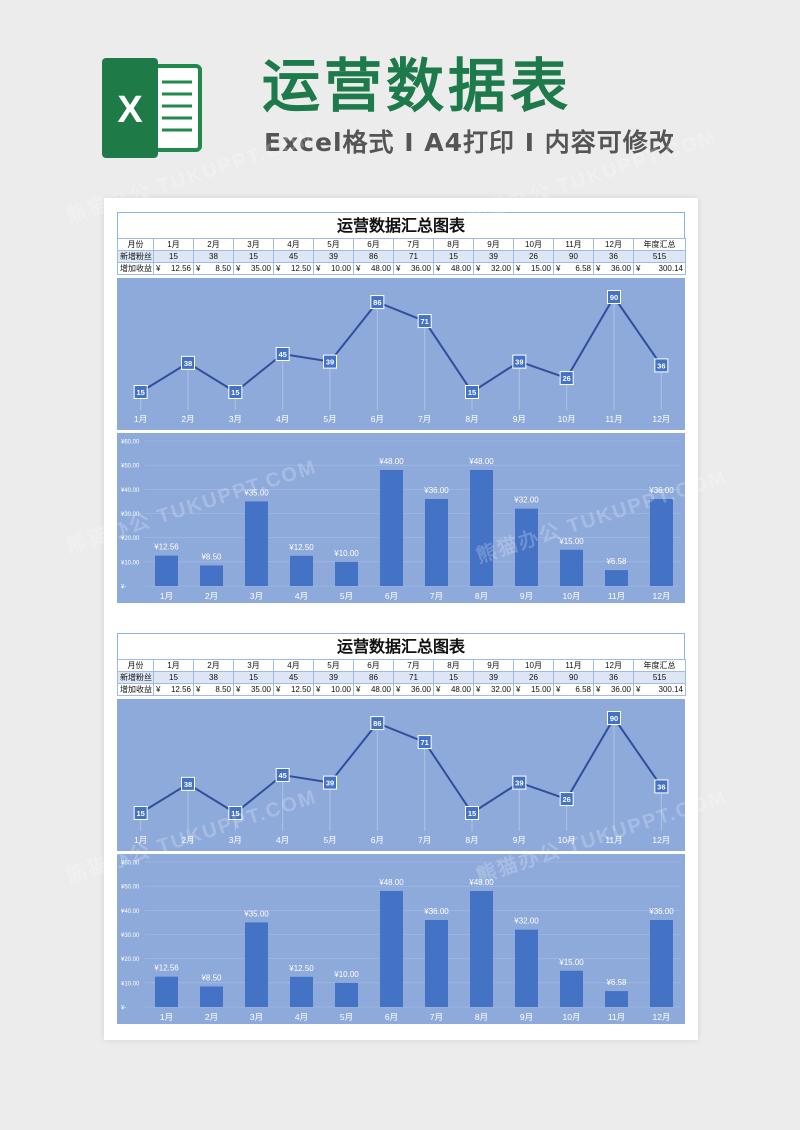  Describe the element at coordinates (533, 256) in the screenshot. I see `fans-cell: 26` at that location.